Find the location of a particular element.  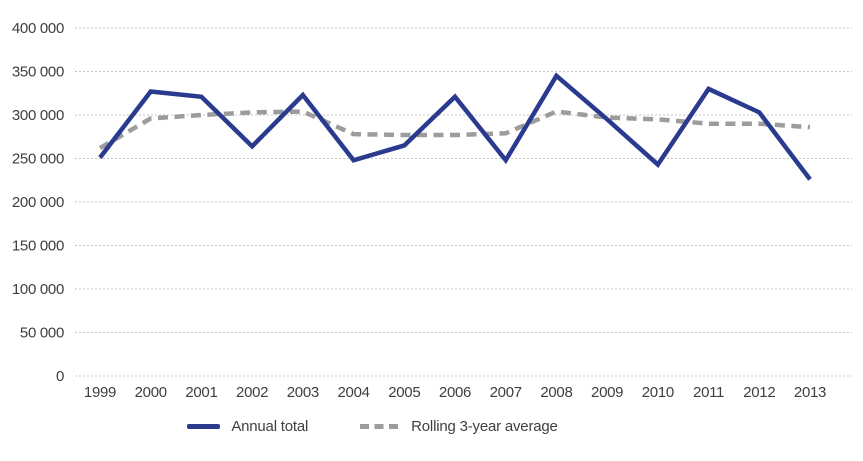

y-tick-label: 100 000 is located at coordinates (38, 289).